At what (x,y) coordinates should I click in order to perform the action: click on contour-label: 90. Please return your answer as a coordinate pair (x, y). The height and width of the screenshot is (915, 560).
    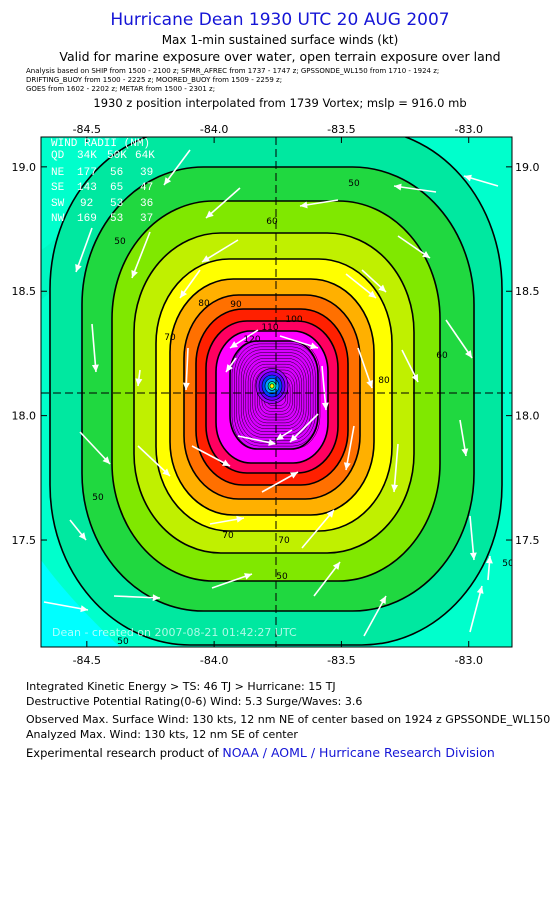
    Looking at the image, I should click on (236, 305).